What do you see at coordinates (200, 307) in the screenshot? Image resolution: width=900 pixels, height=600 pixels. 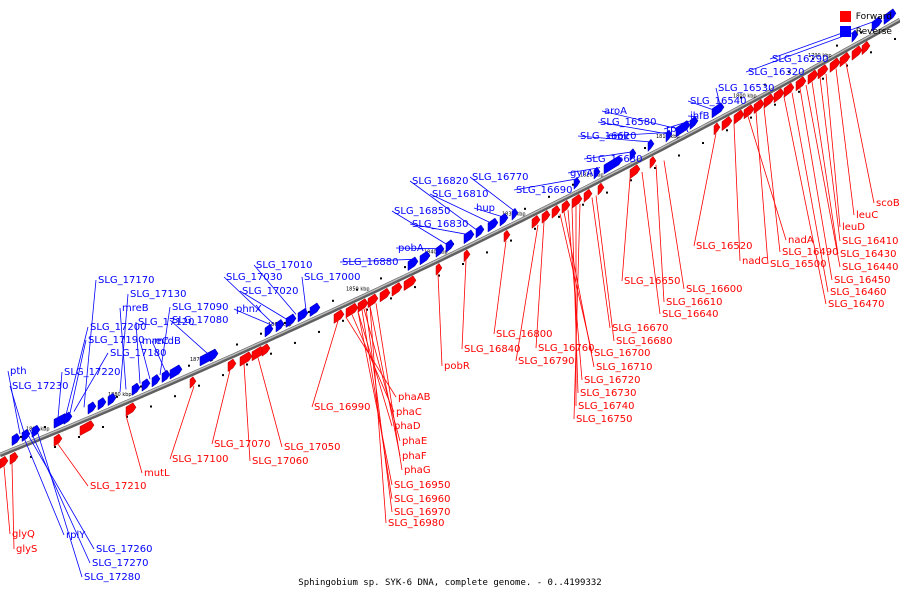 I see `reverse-gene-label: SLG_17090` at bounding box center [200, 307].